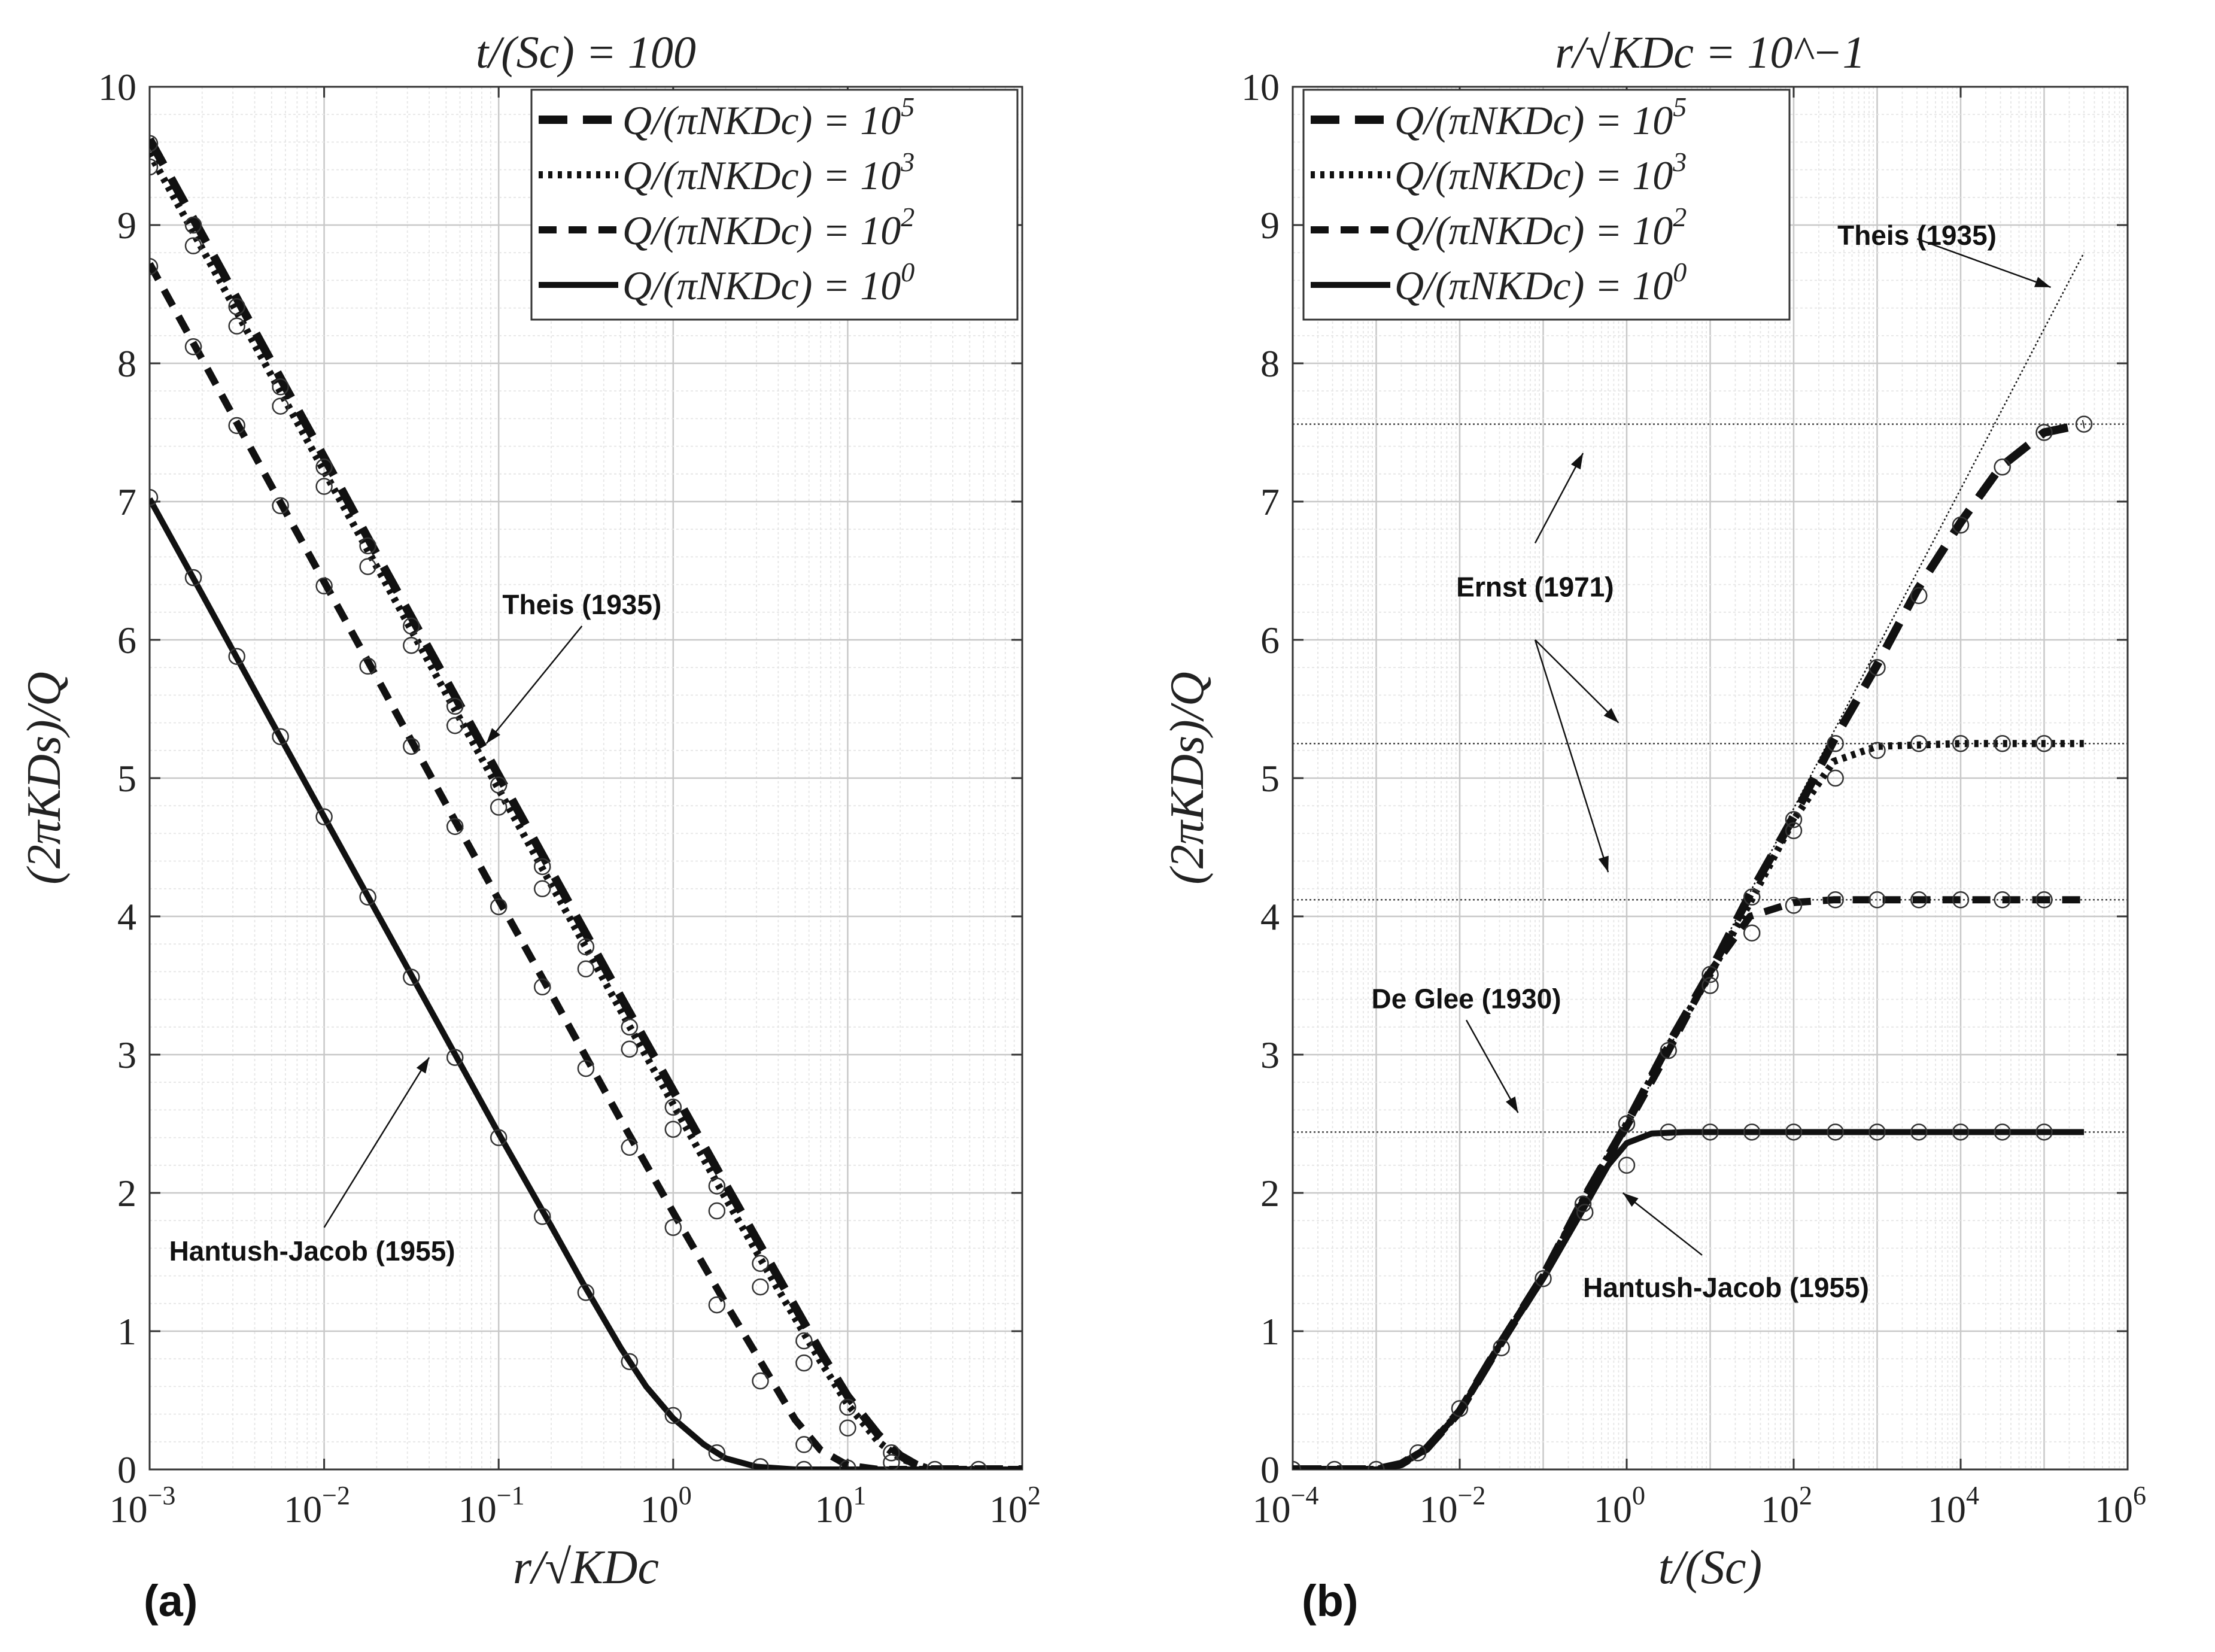 The height and width of the screenshot is (1652, 2215). What do you see at coordinates (1689, 1299) in the screenshot?
I see `series-line` at bounding box center [1689, 1299].